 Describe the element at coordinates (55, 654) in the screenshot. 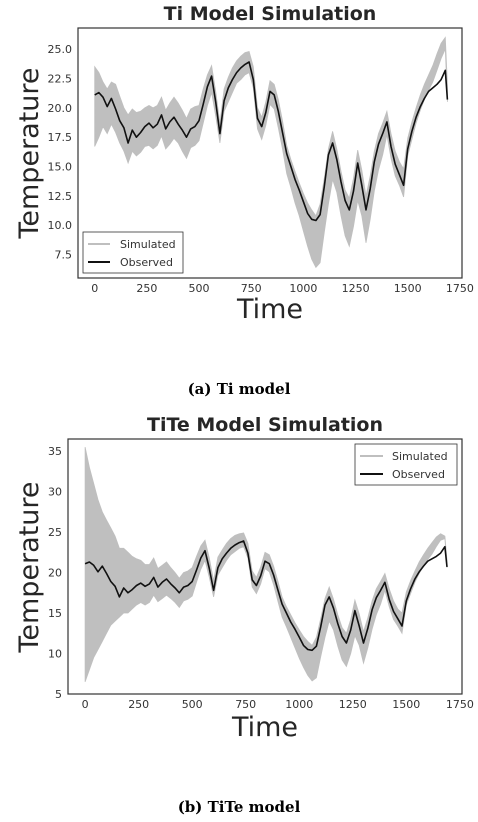

I see `y-tick-label: 10` at that location.